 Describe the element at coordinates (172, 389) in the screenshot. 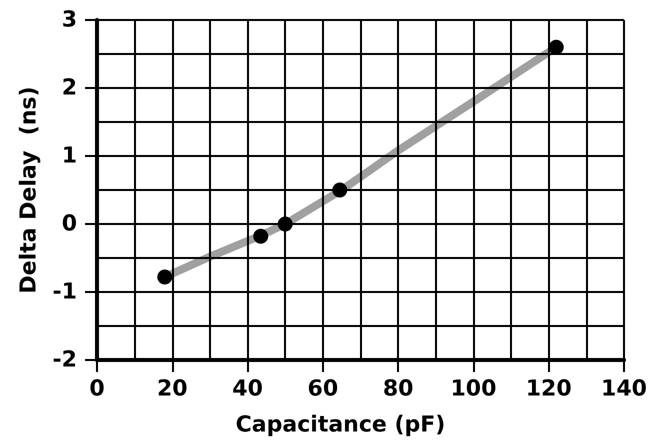

I see `x-tick-label: 20` at that location.